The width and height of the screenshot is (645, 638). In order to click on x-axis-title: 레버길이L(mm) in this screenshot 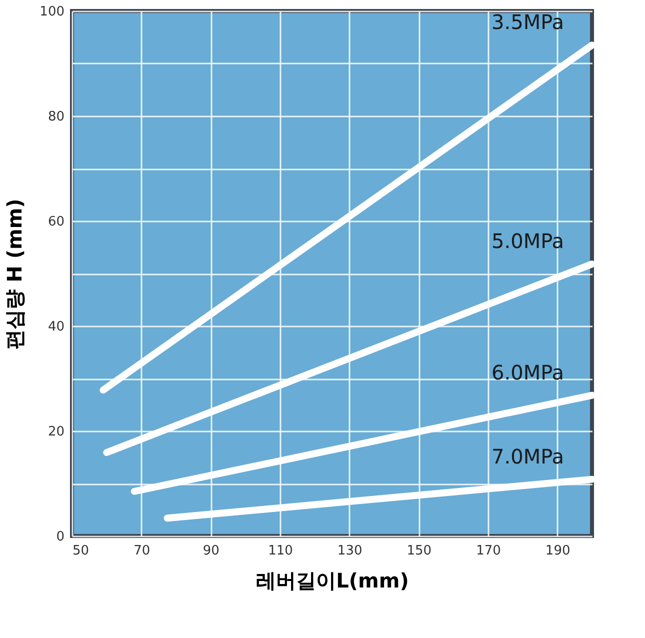, I will do `click(332, 580)`.